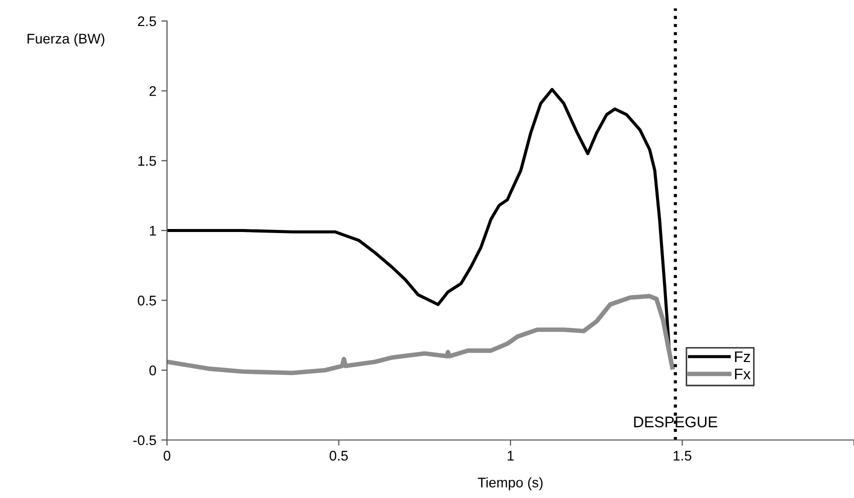 The width and height of the screenshot is (854, 498). What do you see at coordinates (683, 455) in the screenshot?
I see `x-tick-label: 1.5` at bounding box center [683, 455].